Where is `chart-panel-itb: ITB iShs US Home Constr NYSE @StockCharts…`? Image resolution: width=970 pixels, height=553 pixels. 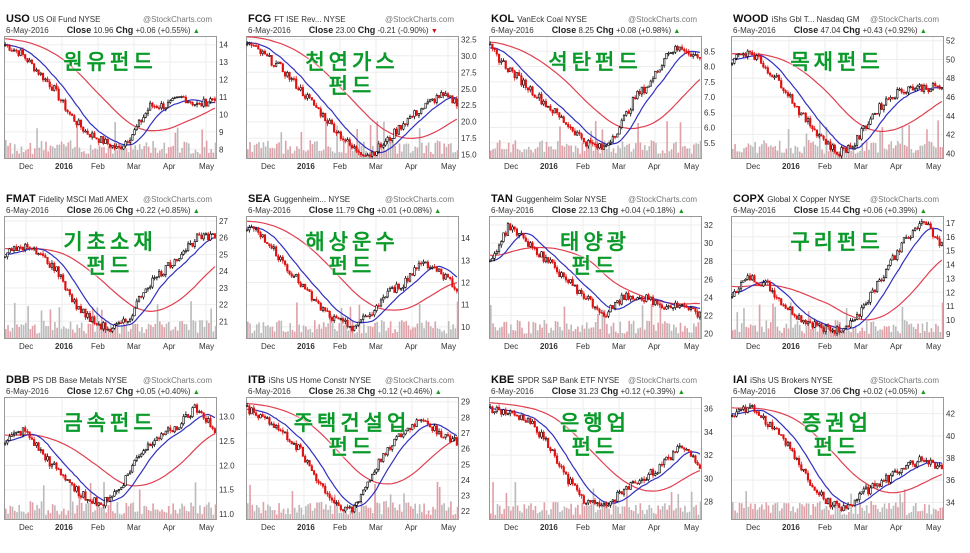 chart-panel-itb: ITB iShs US Home Constr NYSE @StockCharts… is located at coordinates (363, 463).